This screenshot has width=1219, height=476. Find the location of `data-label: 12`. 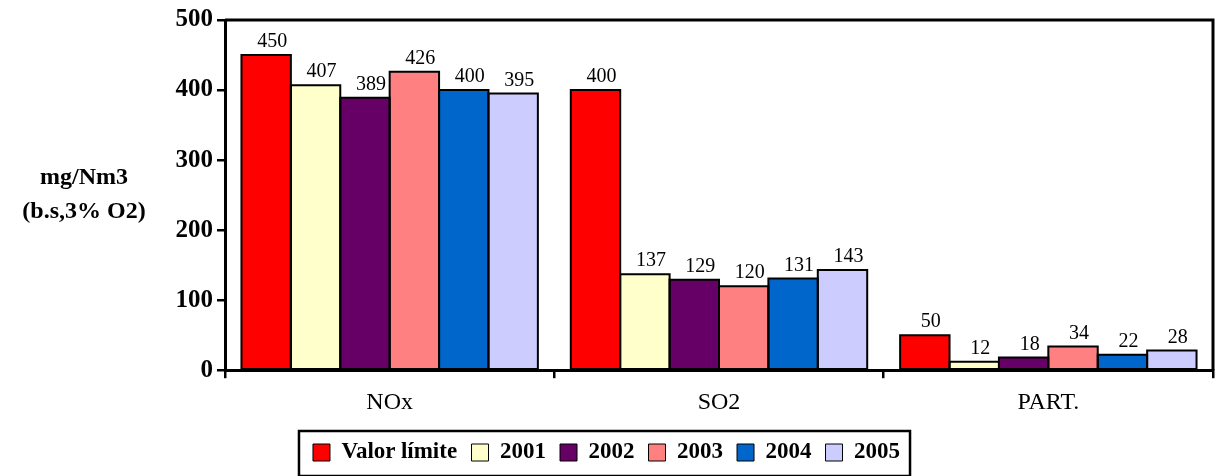

data-label: 12 is located at coordinates (980, 347).